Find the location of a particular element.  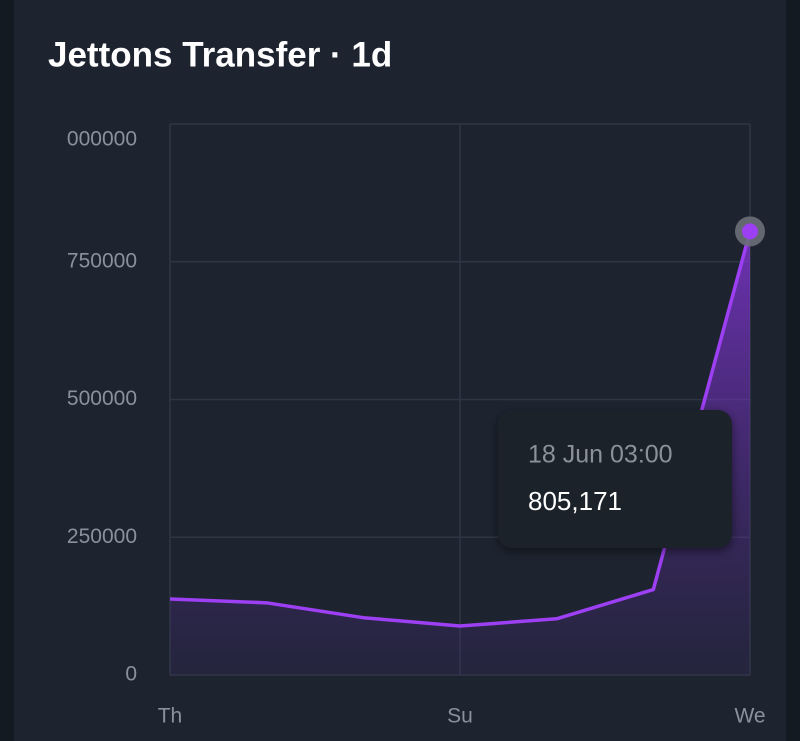

chart-title: Jettons Transfer · 1d is located at coordinates (220, 54).